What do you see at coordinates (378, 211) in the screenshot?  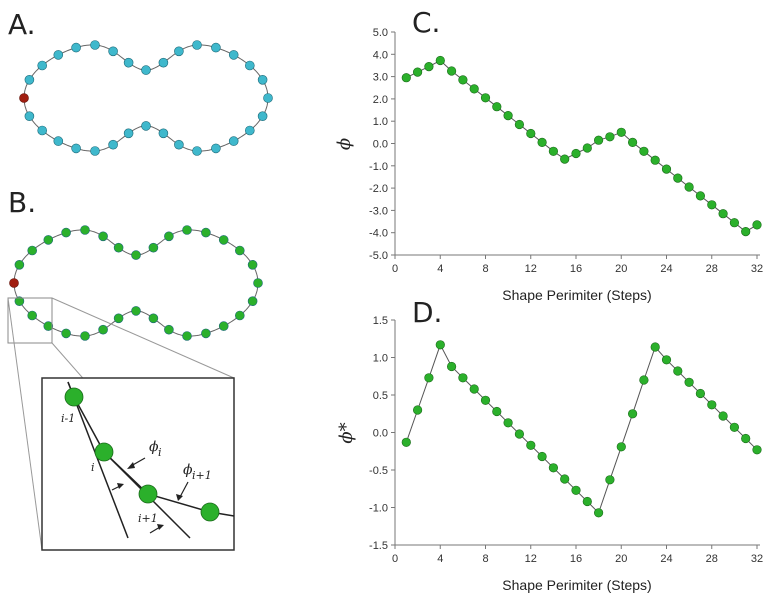 I see `chart-c-y-tick-label: -3.0` at bounding box center [378, 211].